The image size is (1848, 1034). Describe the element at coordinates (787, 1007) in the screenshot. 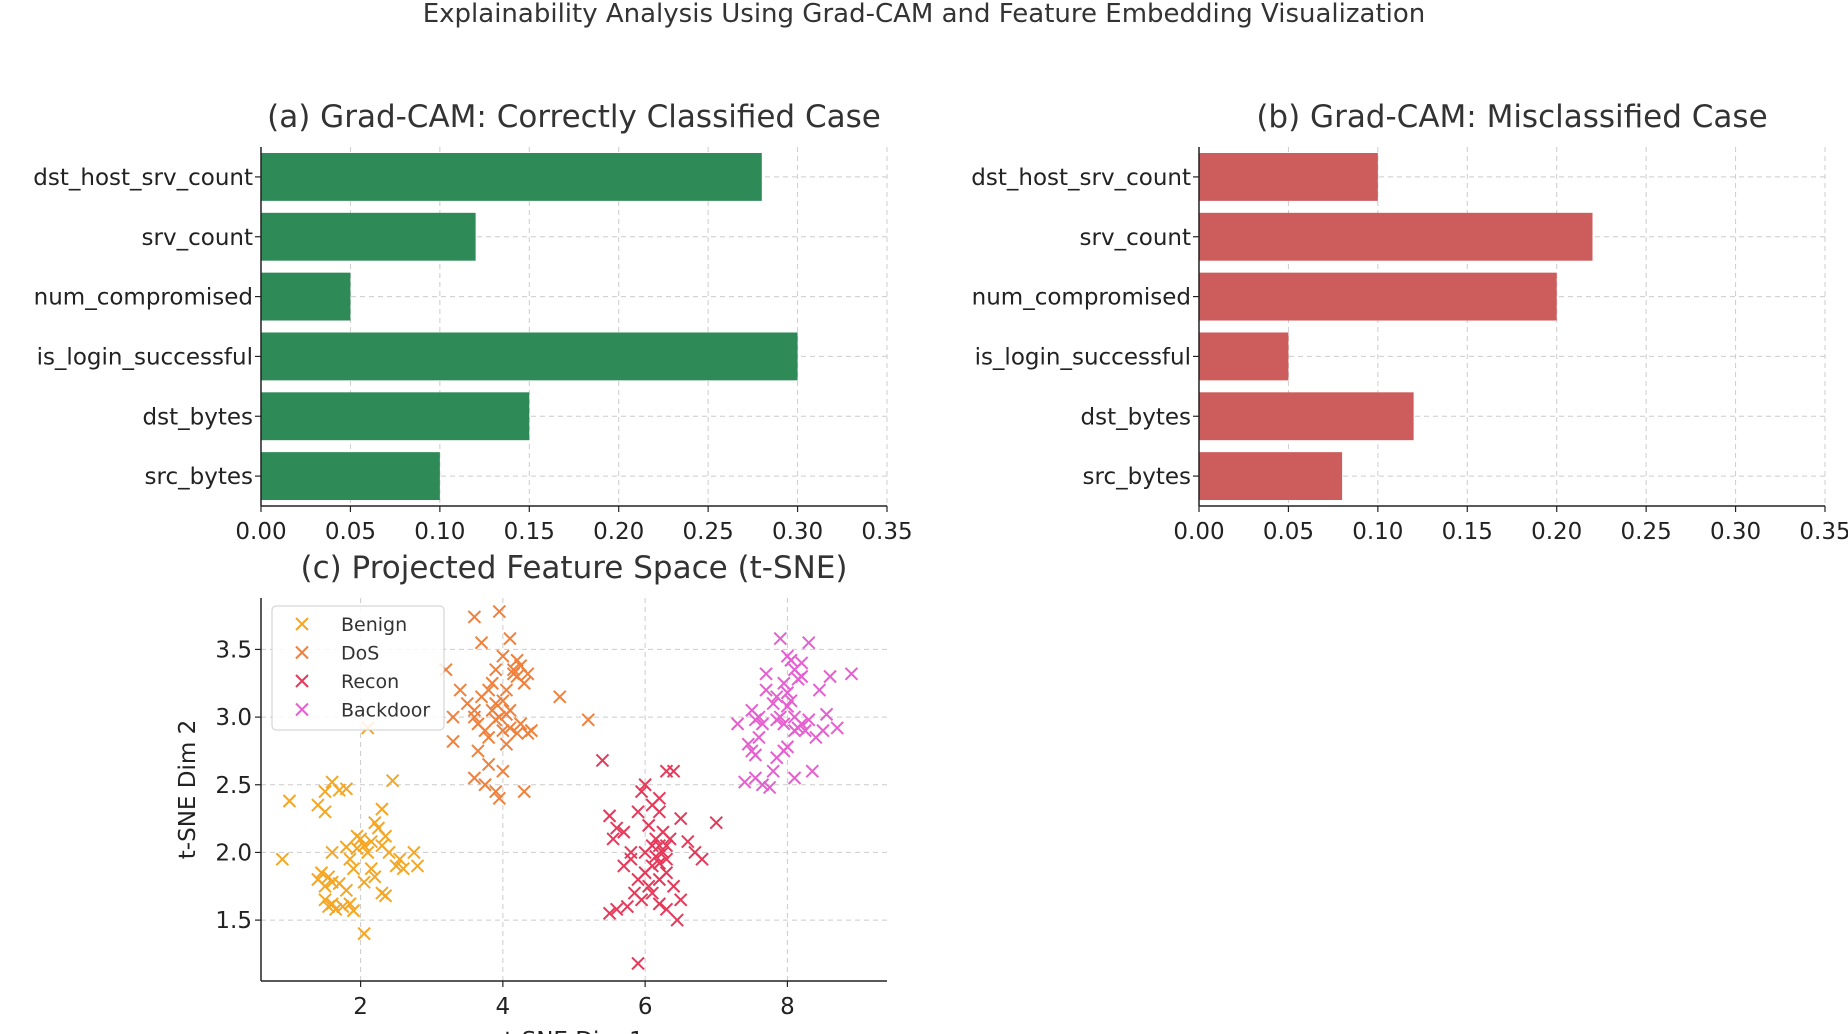

I see `x-tick-label: 8` at that location.